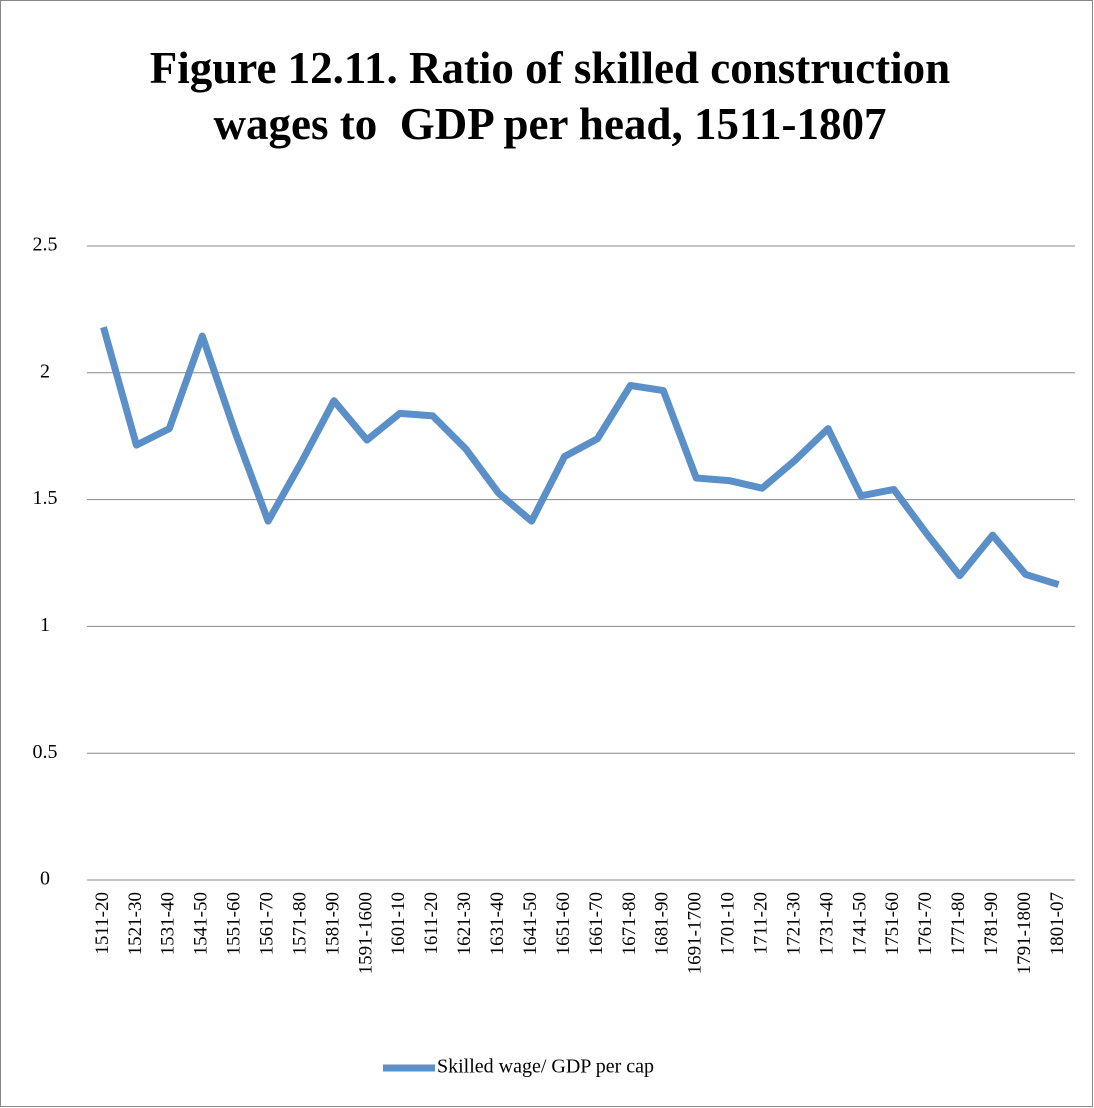 The height and width of the screenshot is (1108, 1094). I want to click on x-tick-label: 1611-20, so click(431, 923).